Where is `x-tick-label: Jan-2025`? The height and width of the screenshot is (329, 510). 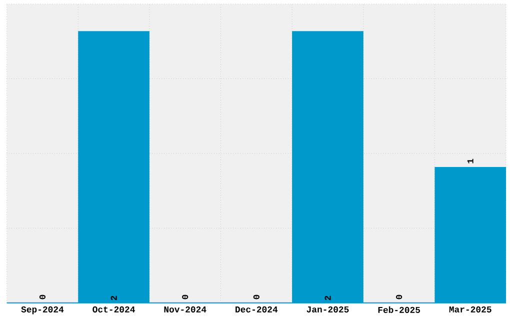 x-tick-label: Jan-2025 is located at coordinates (327, 309).